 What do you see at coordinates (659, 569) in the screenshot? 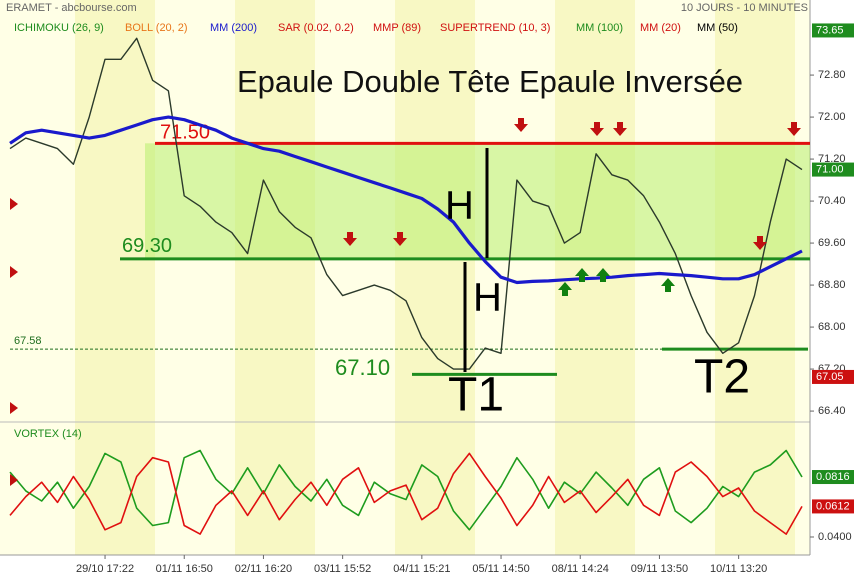
I see `x-tick-label: 09/11 13:50` at bounding box center [659, 569].